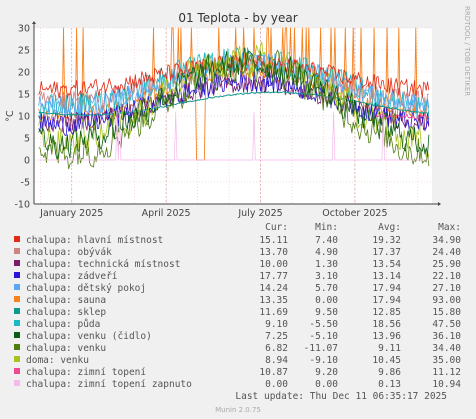  I want to click on legend-value-min: -11.07, so click(321, 348).